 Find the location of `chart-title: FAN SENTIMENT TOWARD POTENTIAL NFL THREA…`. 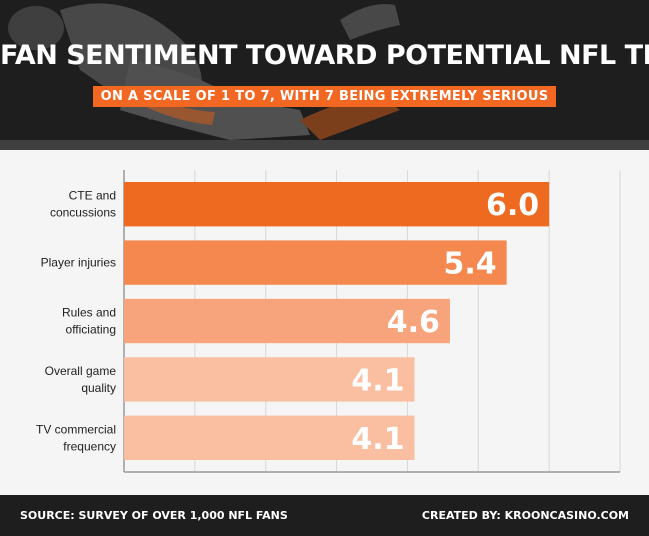

chart-title: FAN SENTIMENT TOWARD POTENTIAL NFL THREA… is located at coordinates (324, 55).